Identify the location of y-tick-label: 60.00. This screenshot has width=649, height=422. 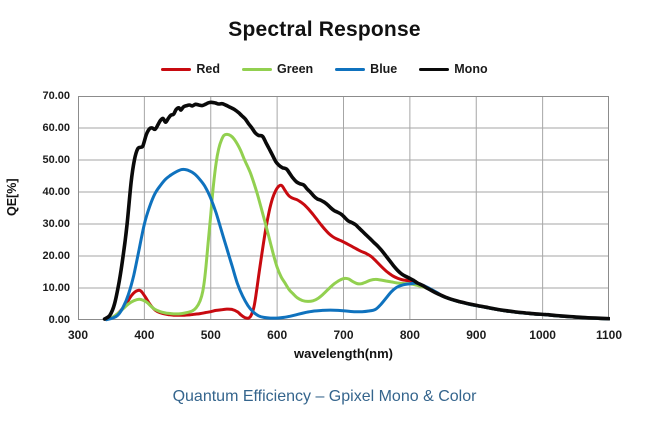
(56, 128).